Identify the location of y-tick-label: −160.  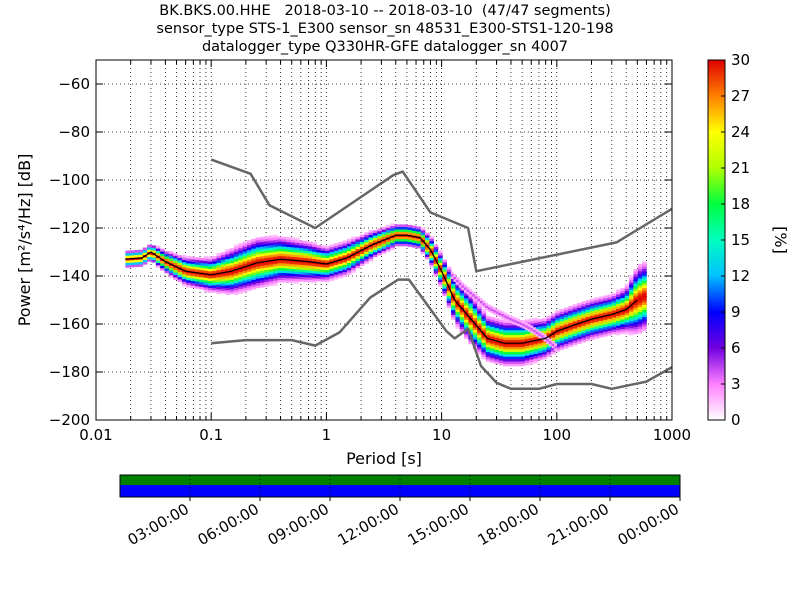
(69, 324).